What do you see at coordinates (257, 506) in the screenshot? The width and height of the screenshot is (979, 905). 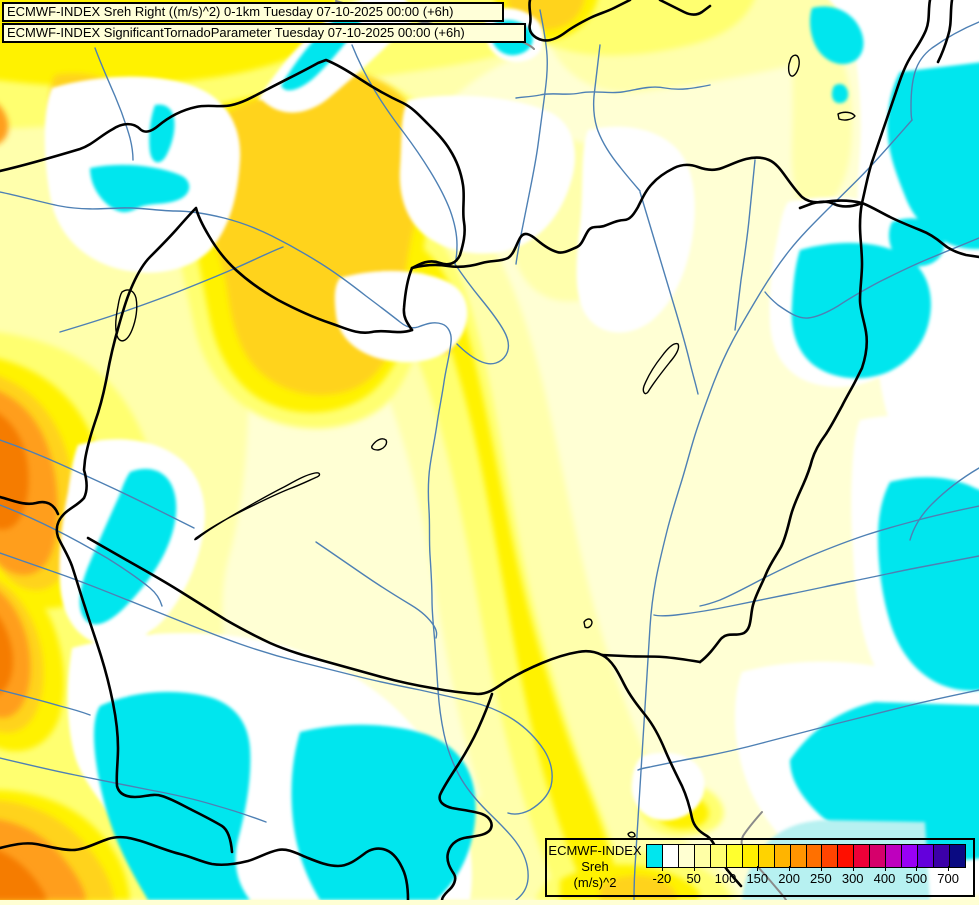 I see `lake-balaton` at bounding box center [257, 506].